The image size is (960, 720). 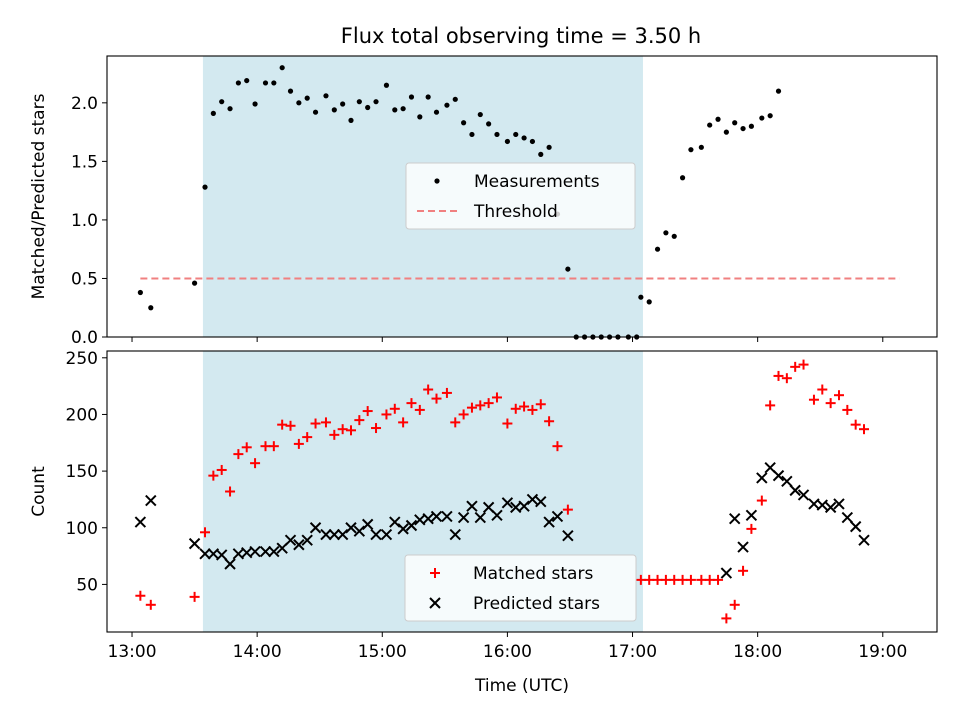 I want to click on chart-title: Flux total observing time = 3.50 h, so click(x=521, y=36).